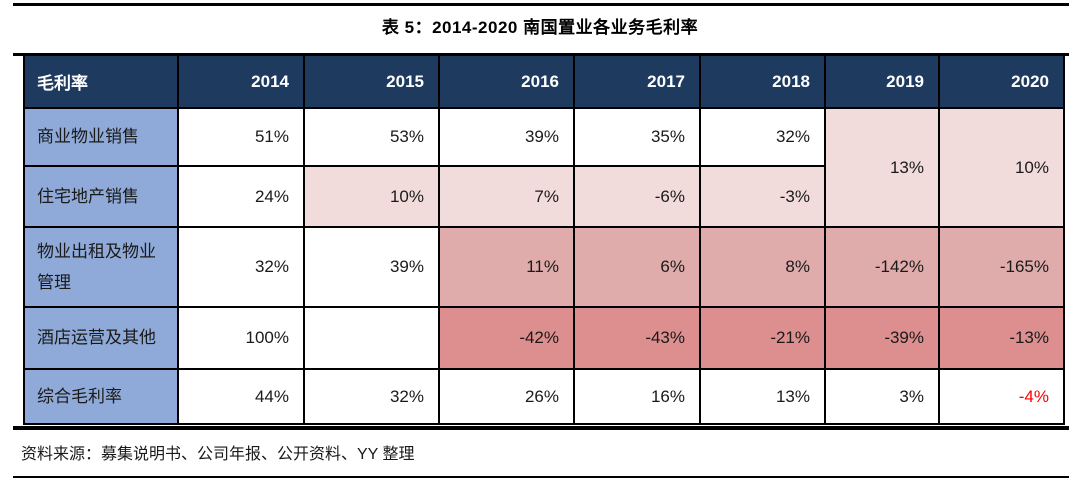 This screenshot has width=1080, height=486. Describe the element at coordinates (506, 338) in the screenshot. I see `cell-hotel-2016: -42%` at that location.